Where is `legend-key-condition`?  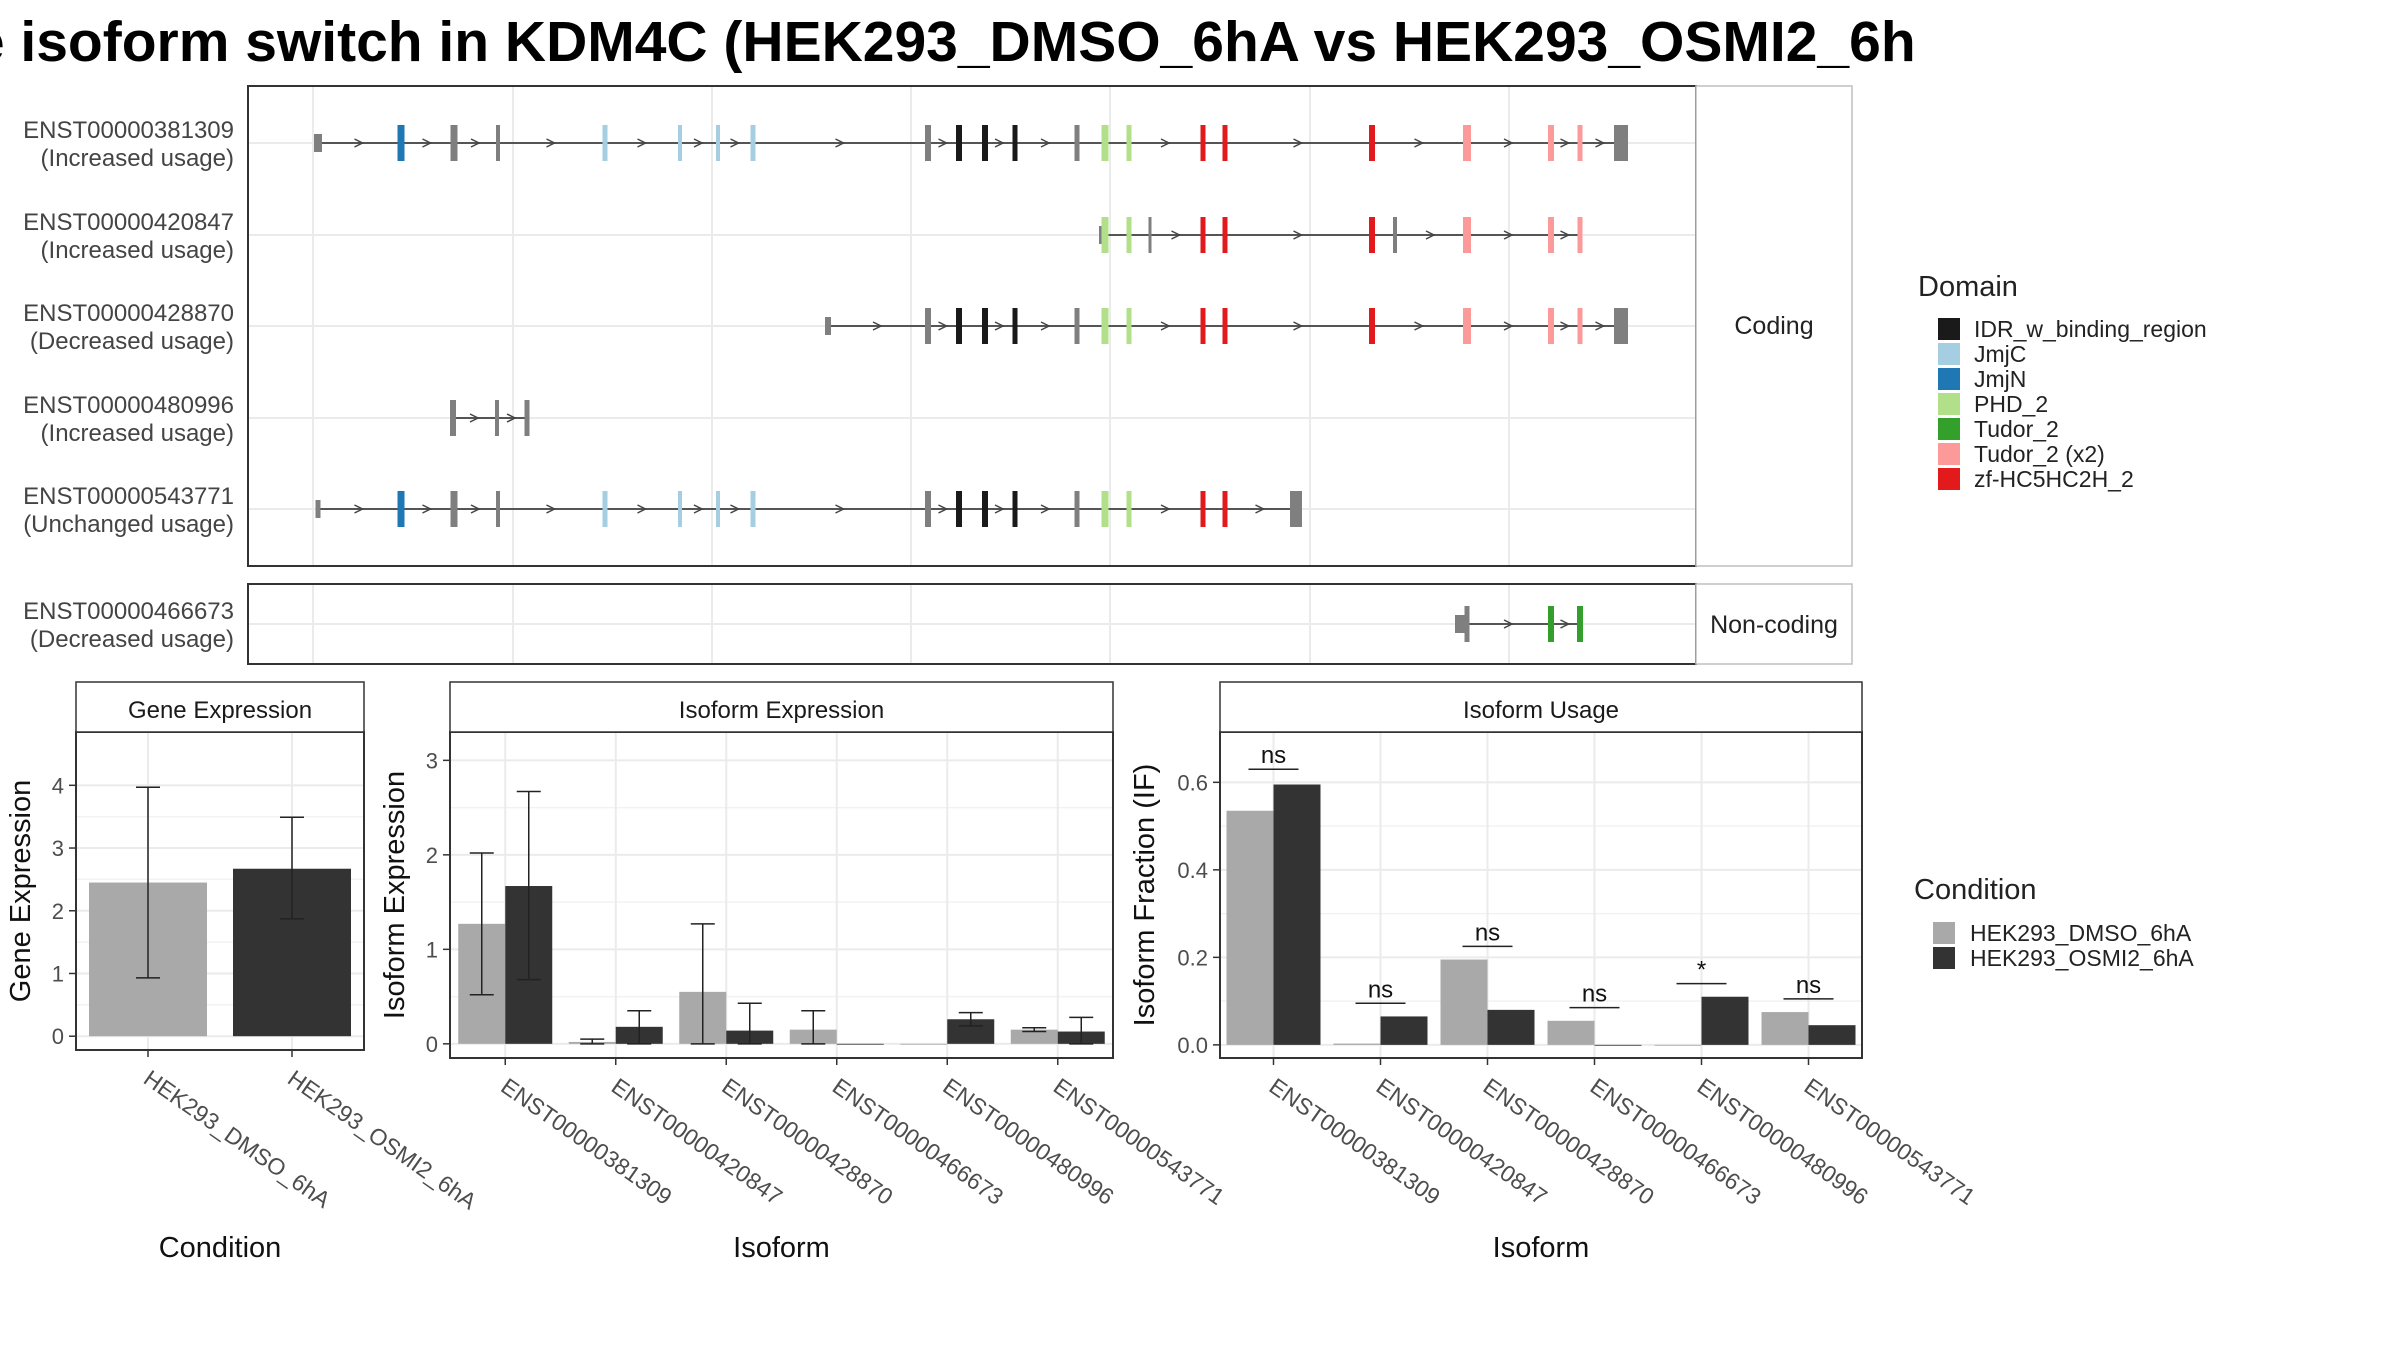
legend-key-condition is located at coordinates (1944, 958).